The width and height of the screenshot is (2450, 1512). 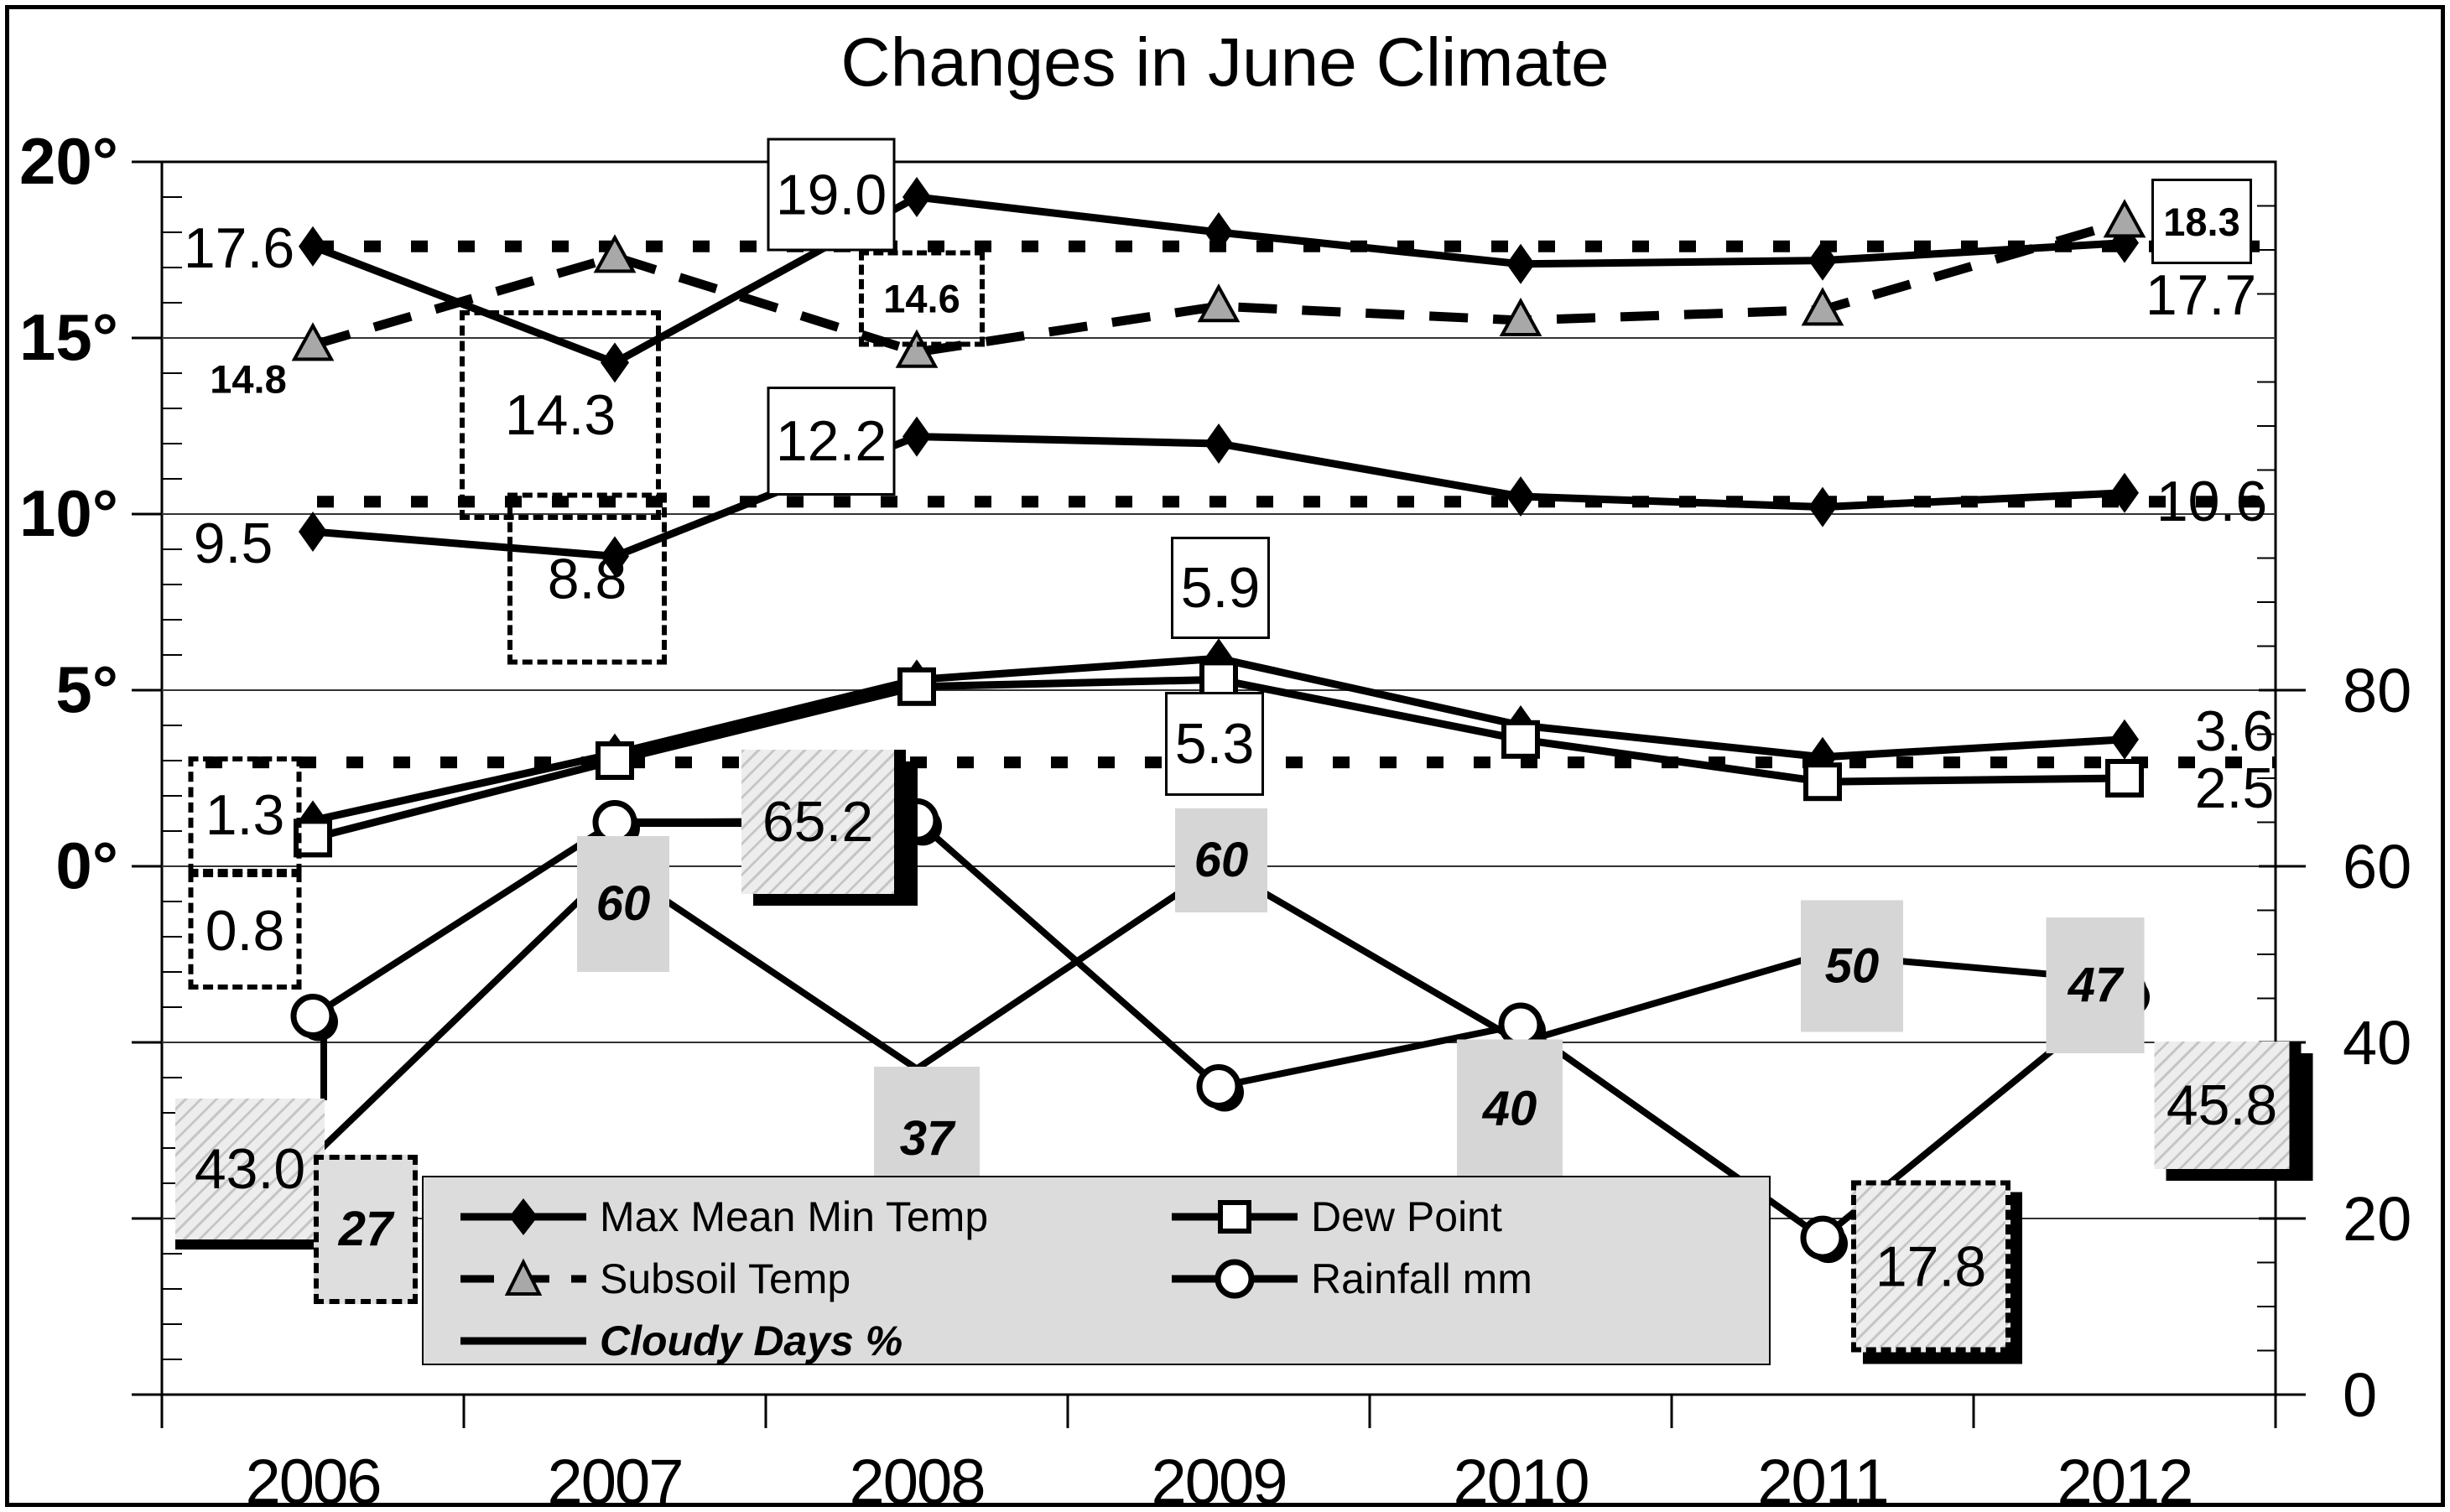 What do you see at coordinates (1852, 966) in the screenshot?
I see `data-label-cloudy-days--2011: 50` at bounding box center [1852, 966].